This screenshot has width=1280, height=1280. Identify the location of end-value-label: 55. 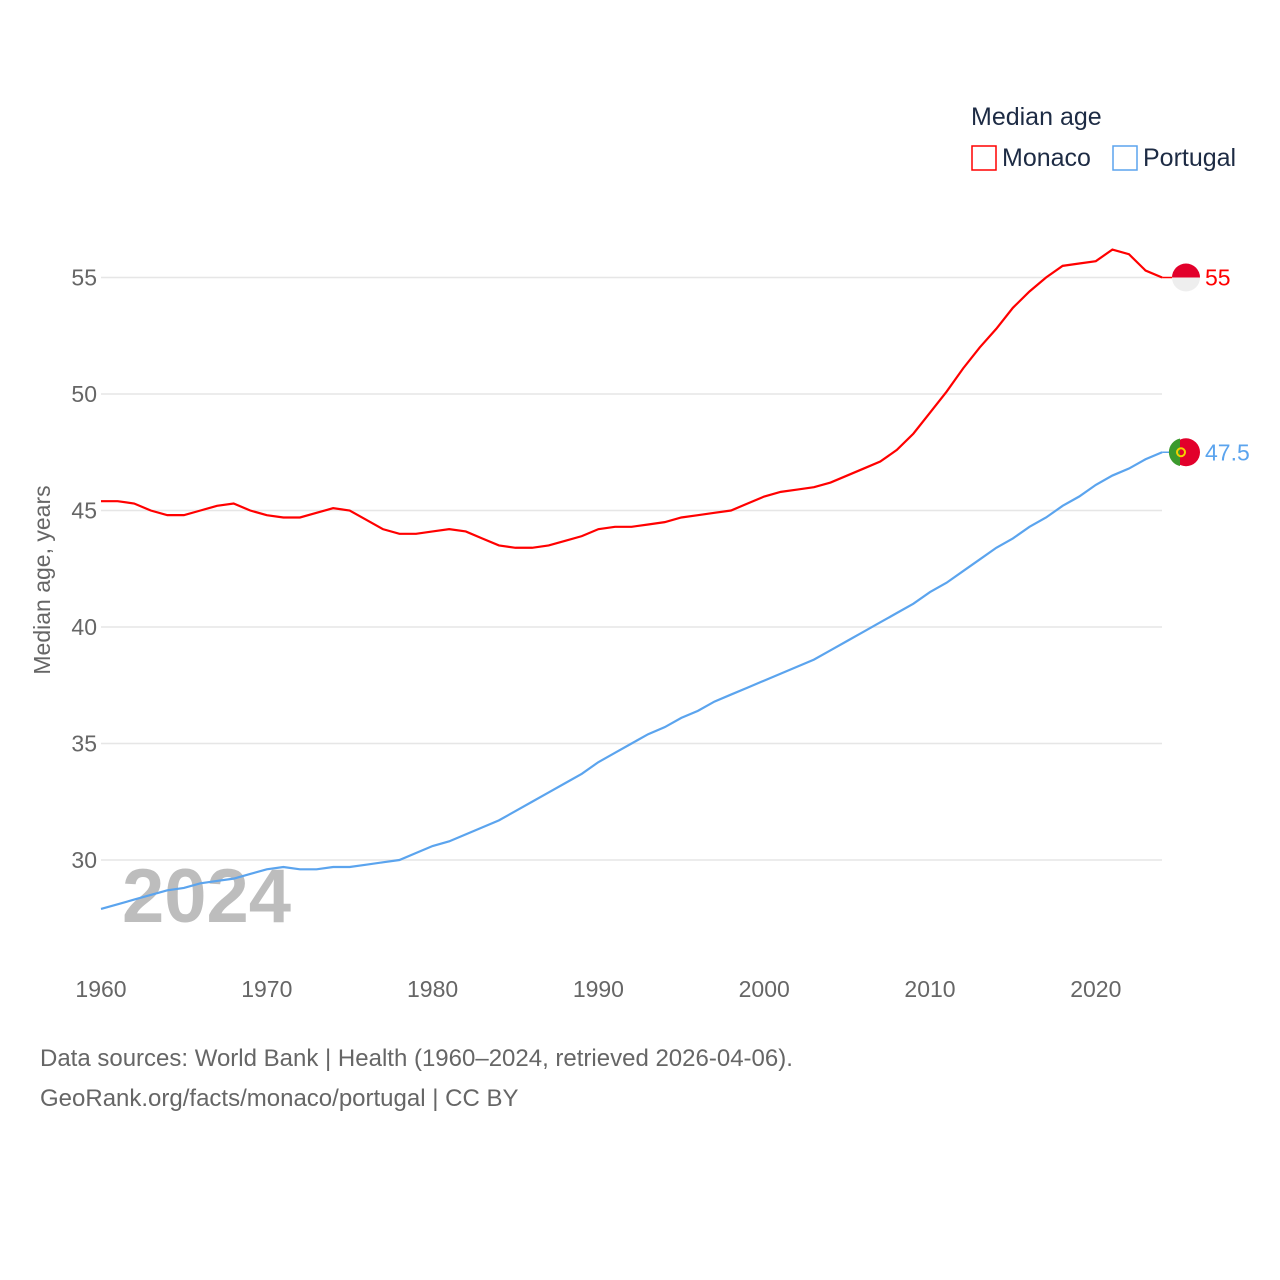
(1218, 278).